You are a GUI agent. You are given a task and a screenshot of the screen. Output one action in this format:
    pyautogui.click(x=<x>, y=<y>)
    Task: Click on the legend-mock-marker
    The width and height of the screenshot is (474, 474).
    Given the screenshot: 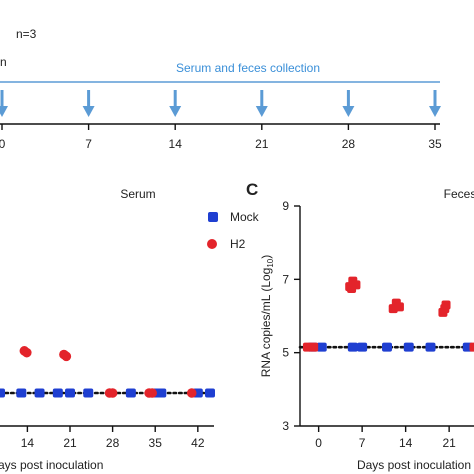 What is the action you would take?
    pyautogui.click(x=213, y=217)
    